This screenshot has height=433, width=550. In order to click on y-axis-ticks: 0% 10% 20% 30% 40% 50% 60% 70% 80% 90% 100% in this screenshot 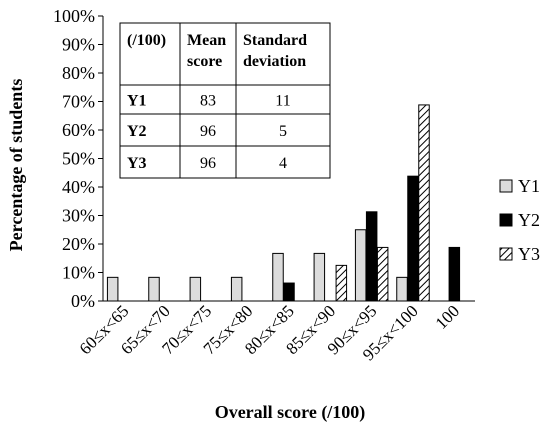, I will do `click(78, 158)`.